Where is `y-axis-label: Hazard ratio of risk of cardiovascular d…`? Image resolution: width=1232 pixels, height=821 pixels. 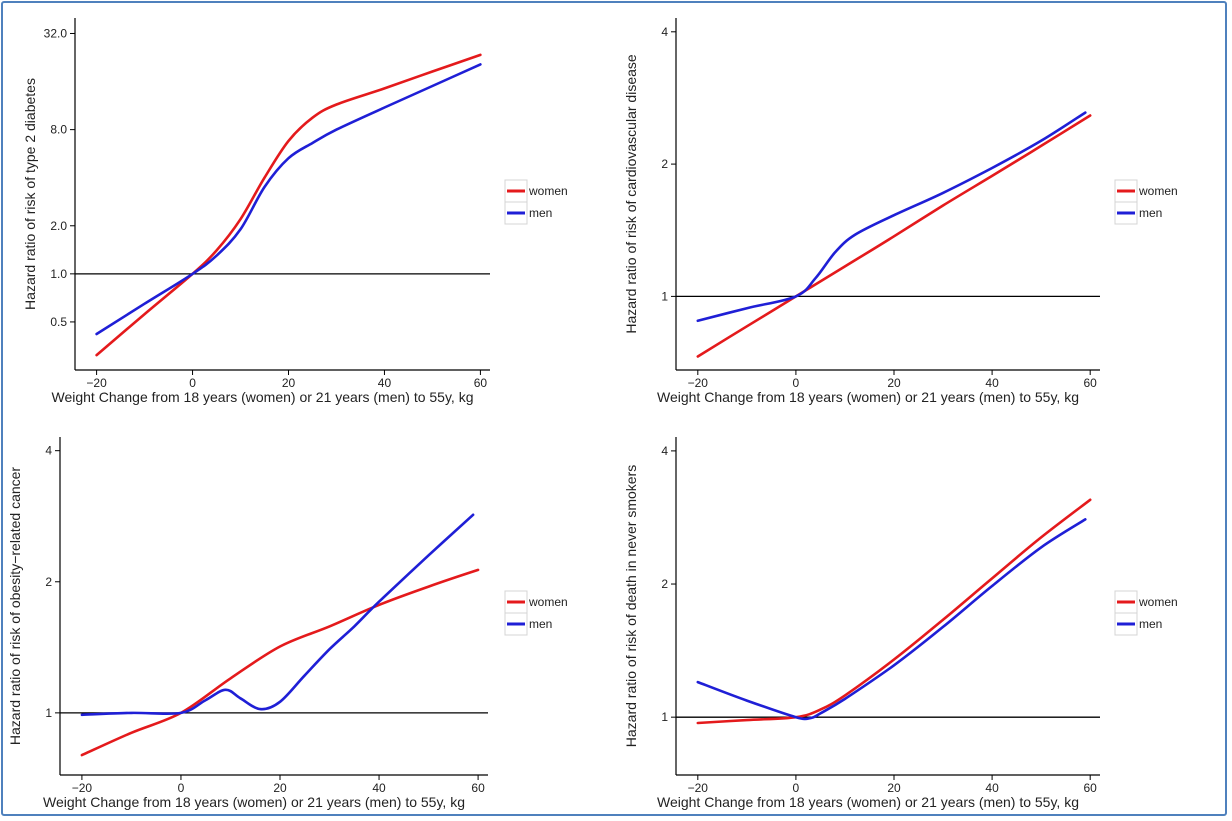 y-axis-label: Hazard ratio of risk of cardiovascular d… is located at coordinates (631, 194).